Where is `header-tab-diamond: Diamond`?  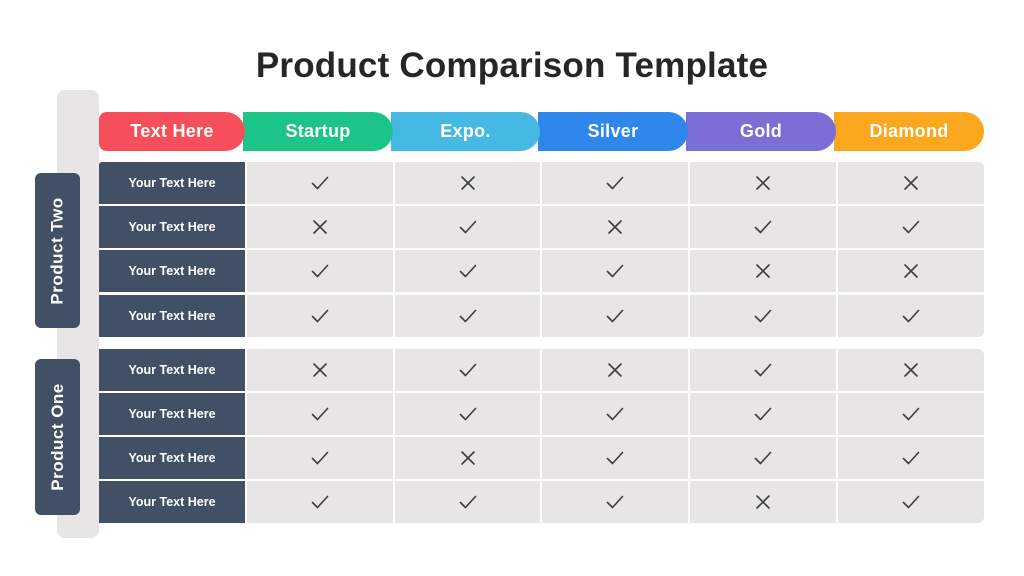 header-tab-diamond: Diamond is located at coordinates (909, 131).